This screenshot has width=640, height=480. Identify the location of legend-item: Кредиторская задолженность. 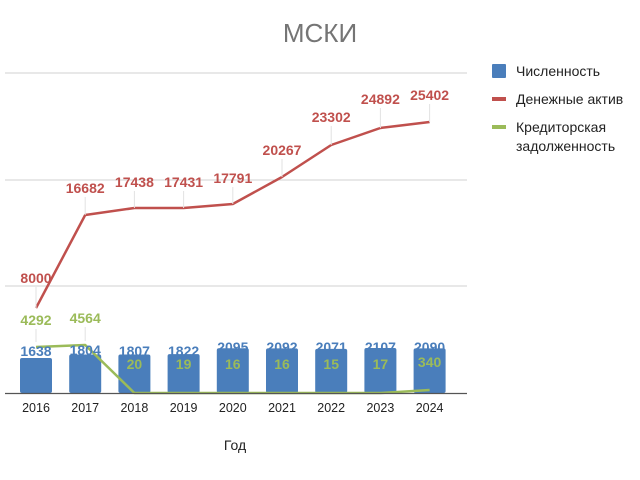
(566, 137).